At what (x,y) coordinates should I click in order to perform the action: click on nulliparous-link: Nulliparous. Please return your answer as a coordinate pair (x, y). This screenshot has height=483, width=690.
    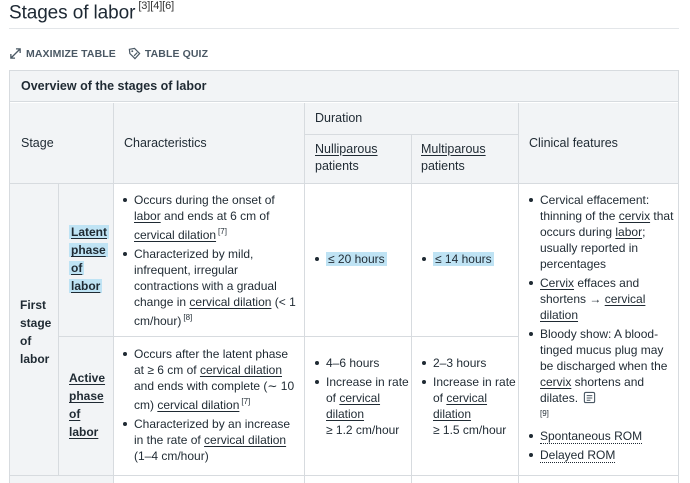
    Looking at the image, I should click on (346, 149).